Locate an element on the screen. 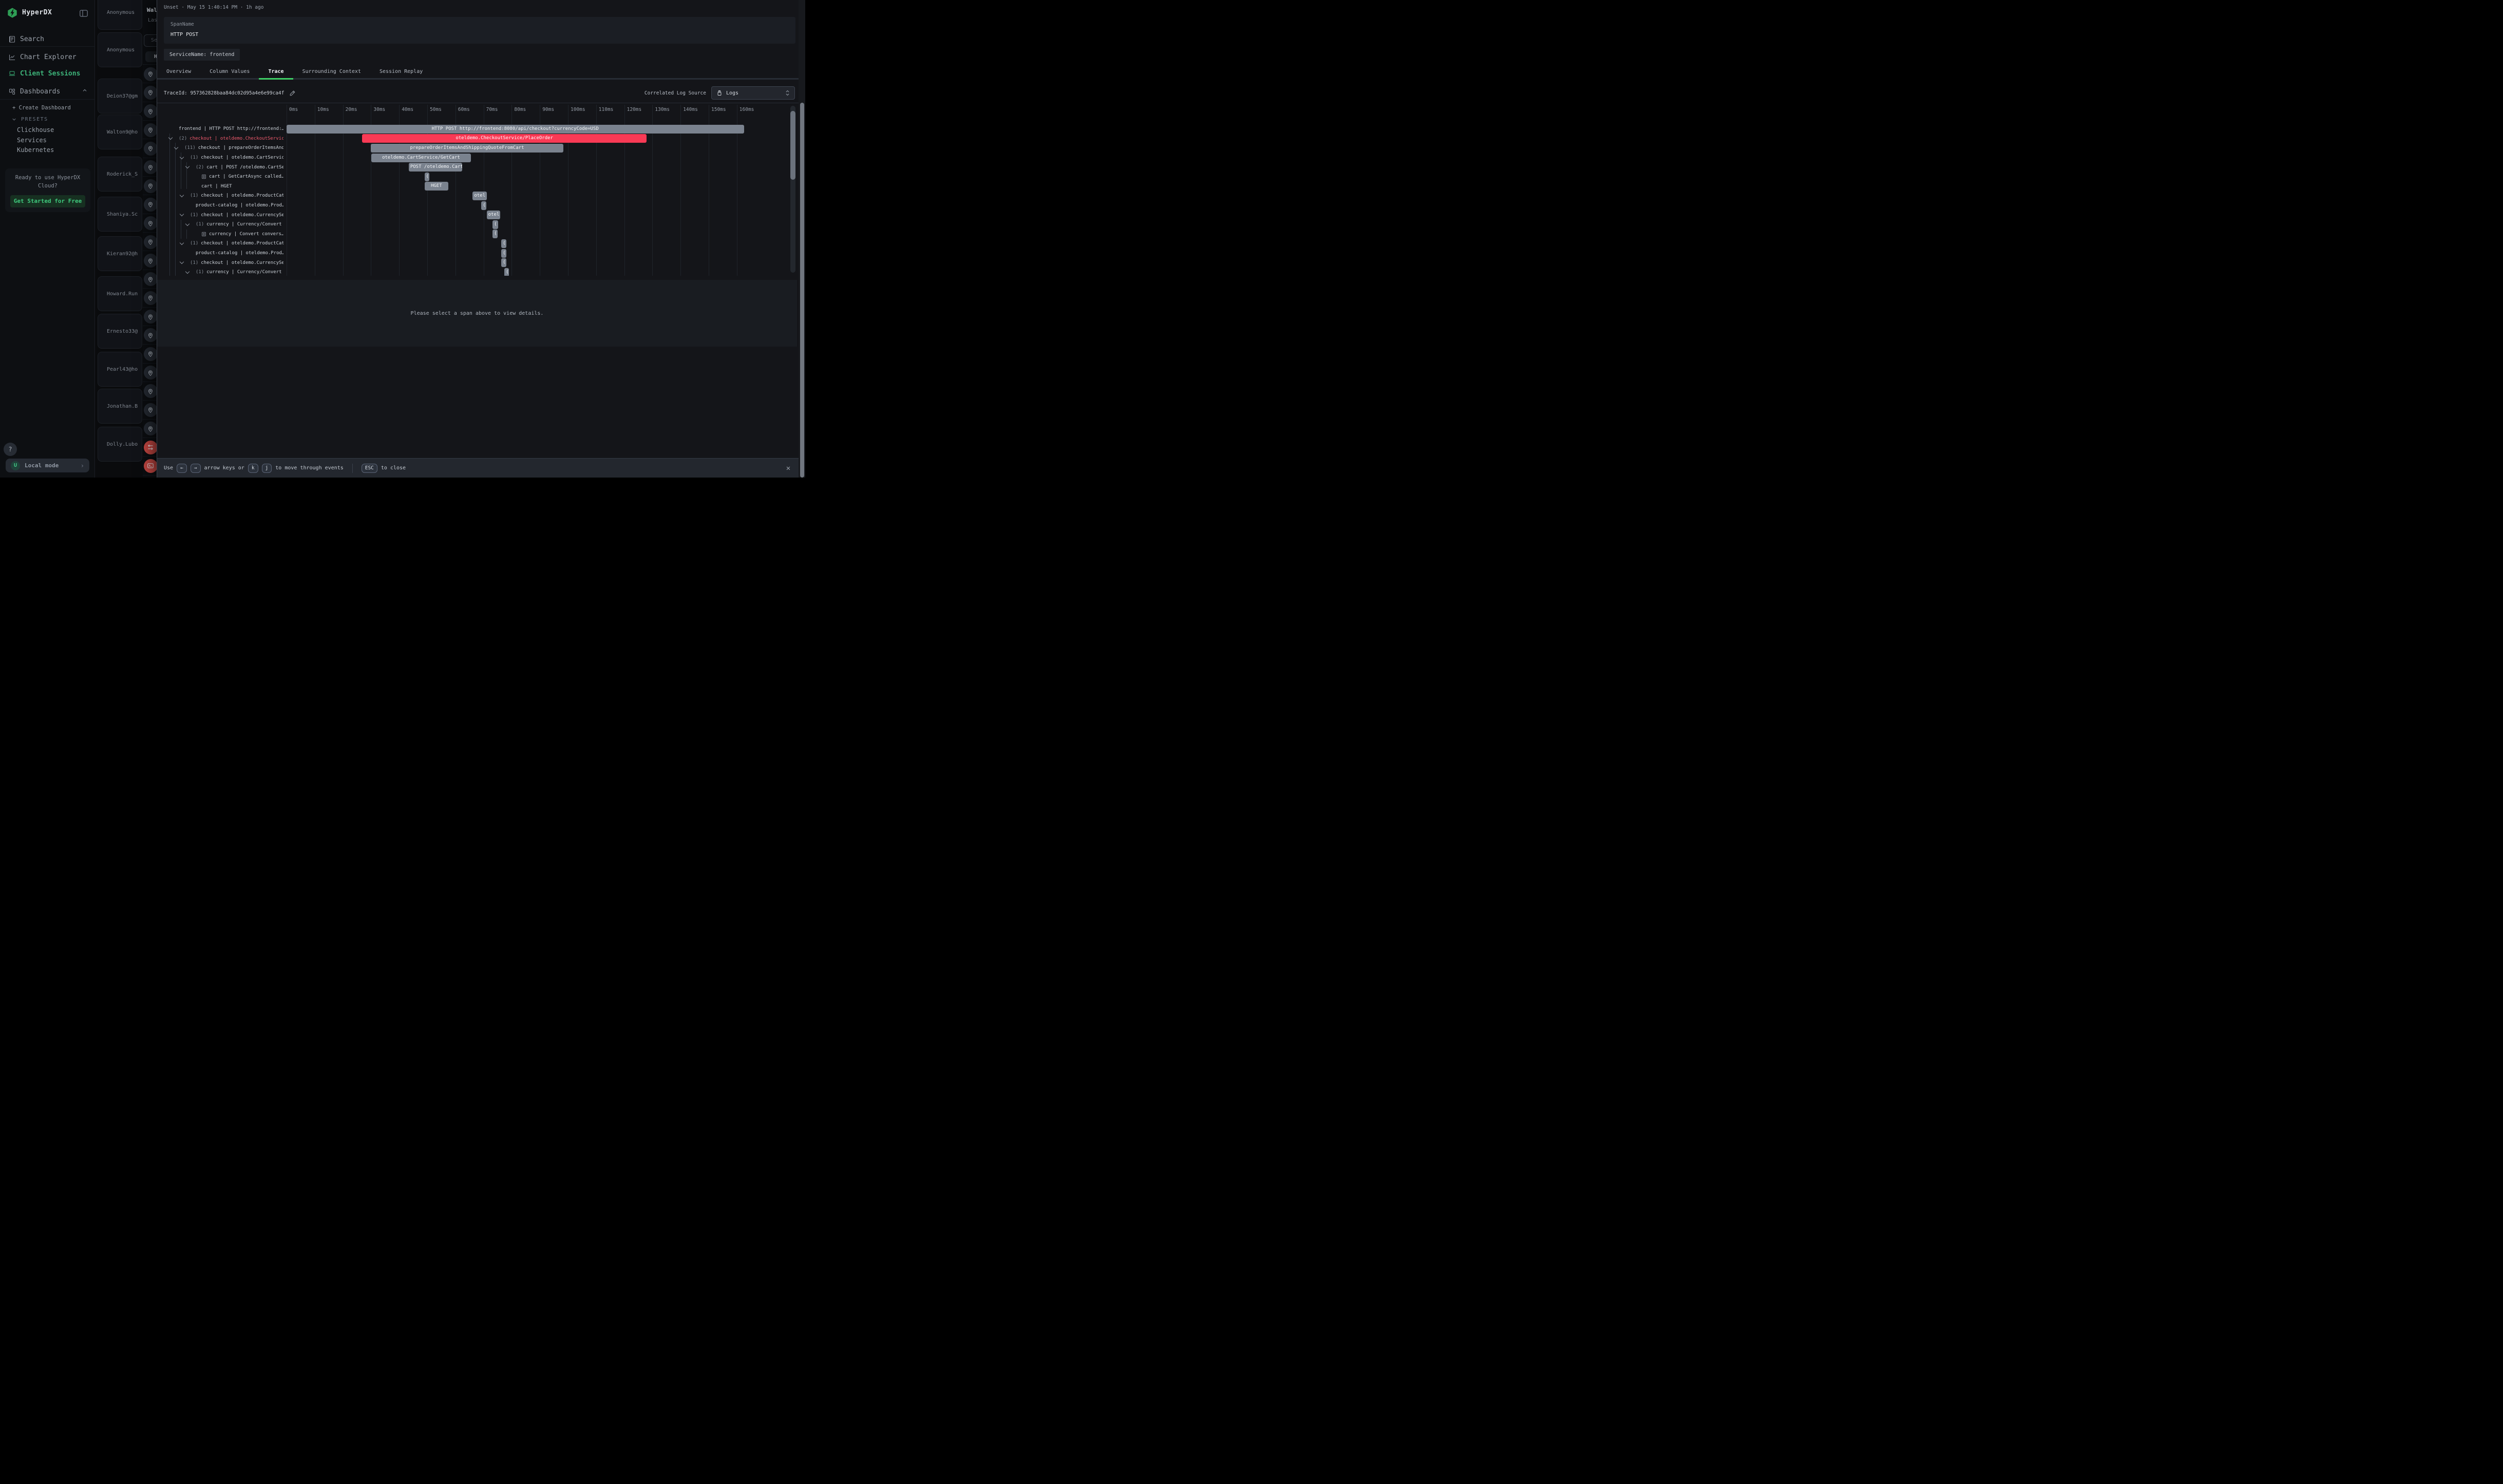  edit-icon is located at coordinates (292, 93).